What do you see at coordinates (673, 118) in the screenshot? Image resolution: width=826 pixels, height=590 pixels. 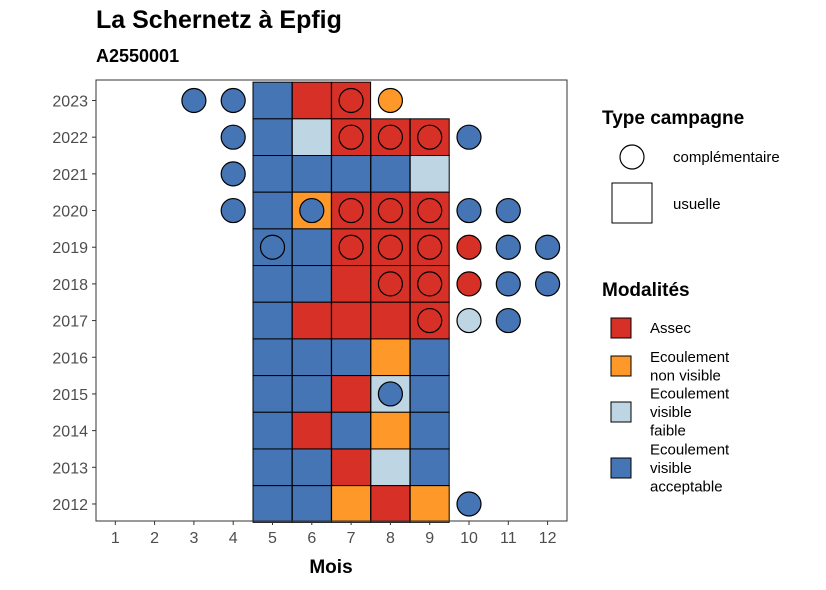 I see `legend-type-title: Type campagne` at bounding box center [673, 118].